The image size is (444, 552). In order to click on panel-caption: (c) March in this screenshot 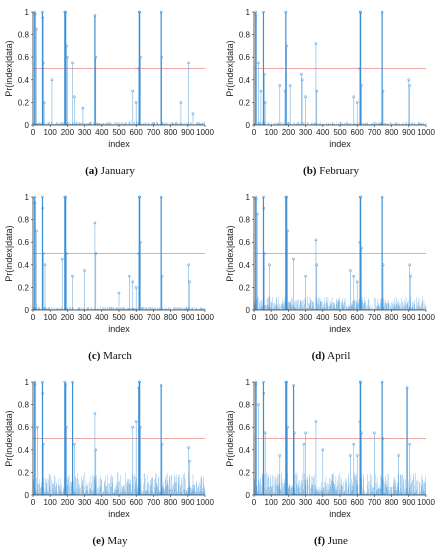, I will do `click(110, 356)`.